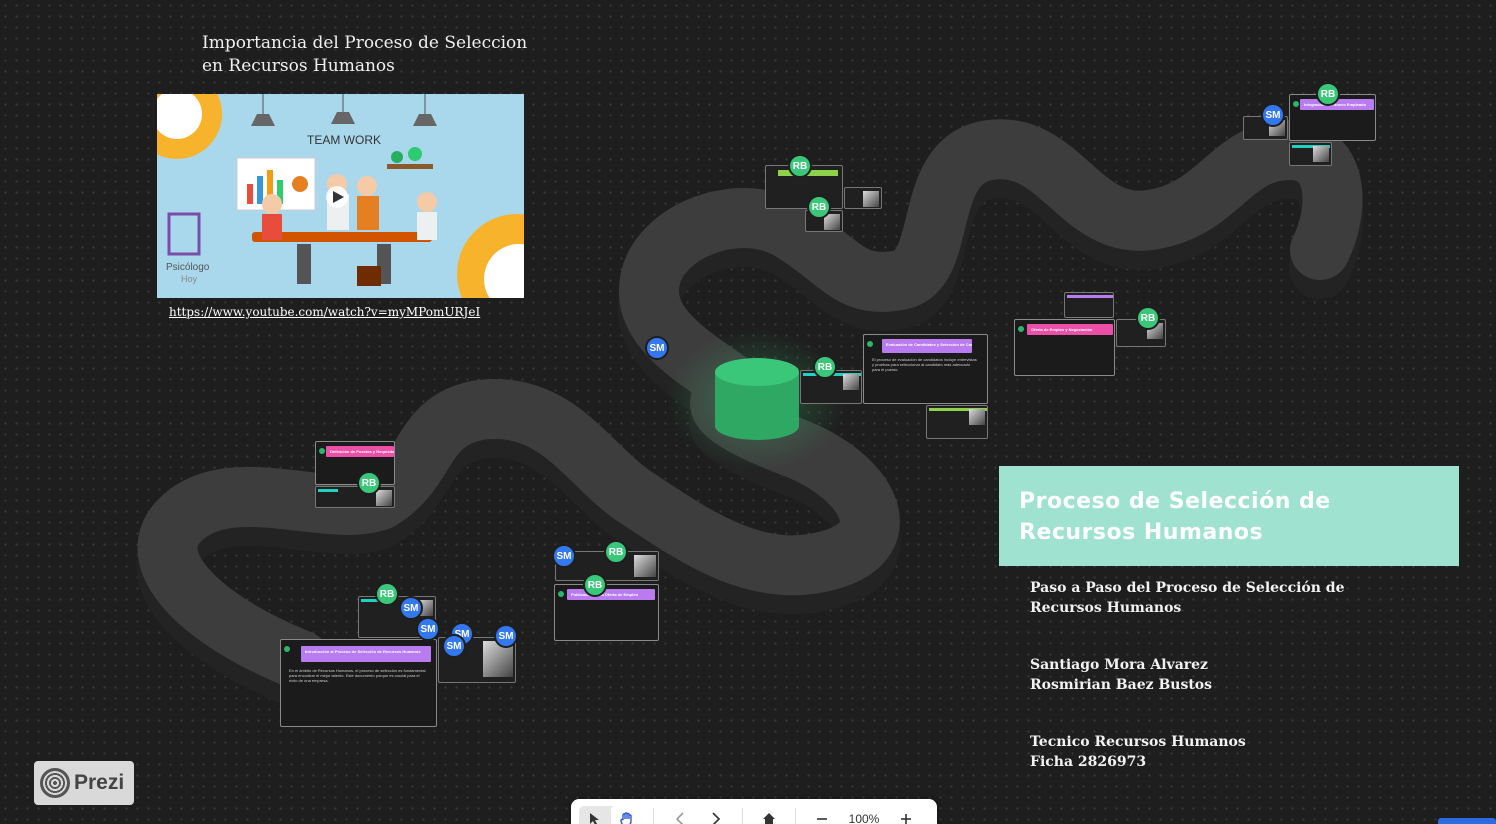 The height and width of the screenshot is (824, 1496). Describe the element at coordinates (769, 818) in the screenshot. I see `home-icon` at that location.